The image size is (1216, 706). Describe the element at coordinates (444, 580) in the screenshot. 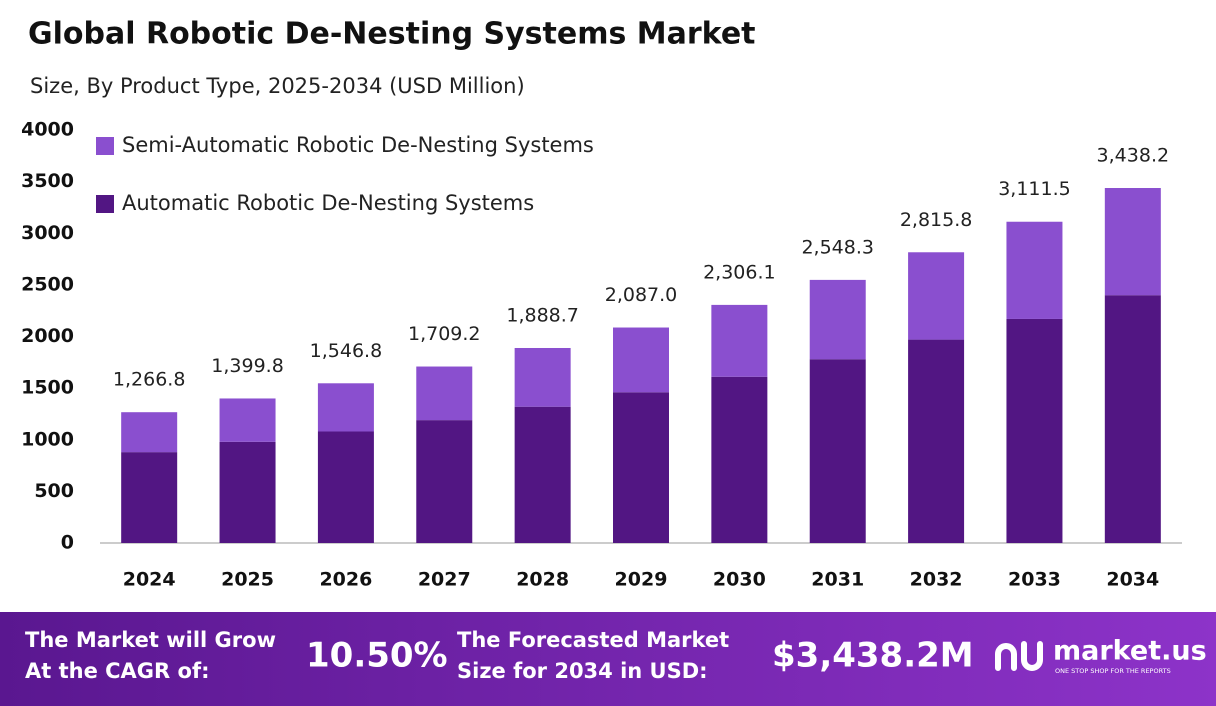

I see `x-tick-label: 2027` at that location.